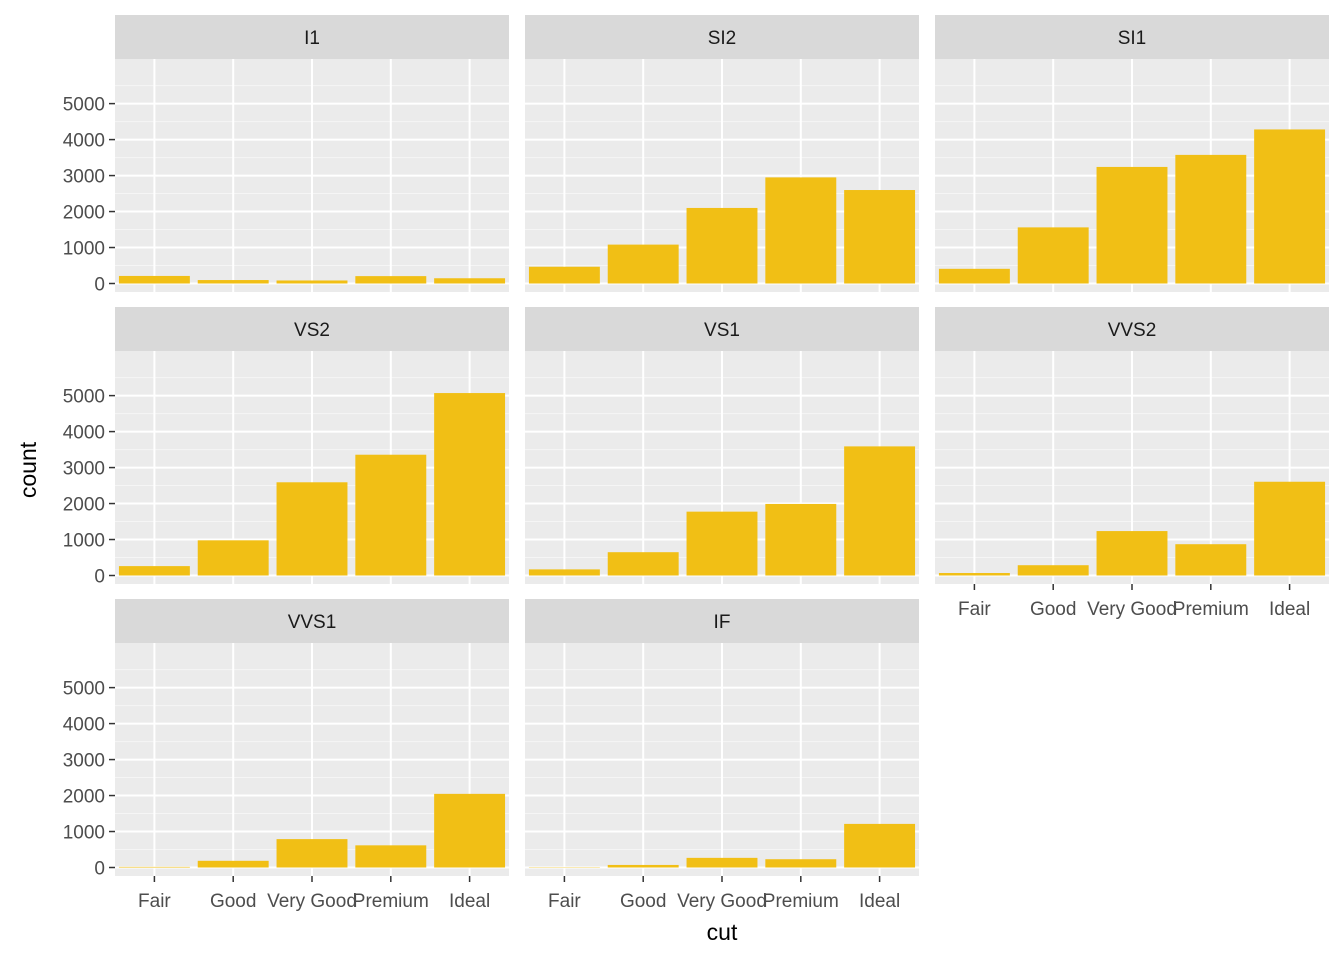 This screenshot has width=1344, height=965. I want to click on facet-strip-label: I1, so click(312, 38).